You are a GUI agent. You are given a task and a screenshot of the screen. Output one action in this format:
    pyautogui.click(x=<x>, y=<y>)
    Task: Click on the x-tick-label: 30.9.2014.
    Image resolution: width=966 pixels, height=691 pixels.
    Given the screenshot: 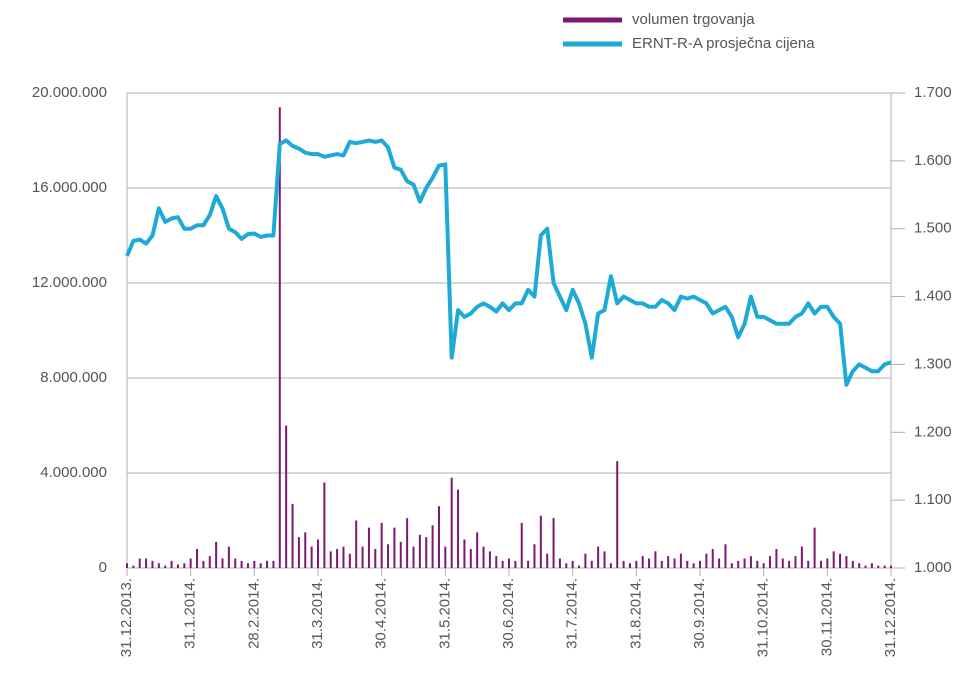 What is the action you would take?
    pyautogui.click(x=699, y=613)
    